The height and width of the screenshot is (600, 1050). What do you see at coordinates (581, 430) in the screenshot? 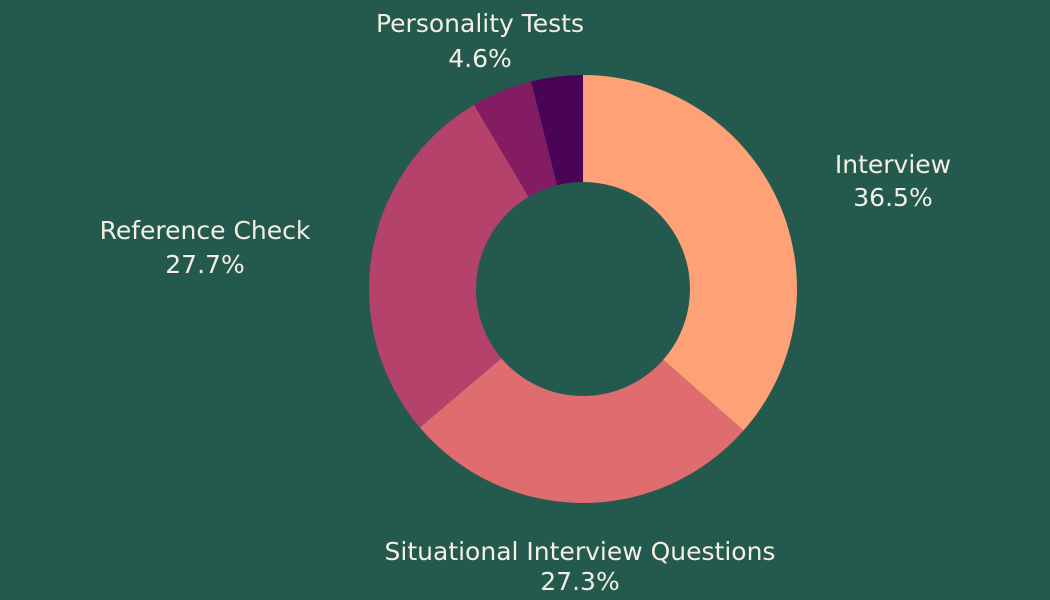
I see `donut-slice-situational-interview-questions` at bounding box center [581, 430].